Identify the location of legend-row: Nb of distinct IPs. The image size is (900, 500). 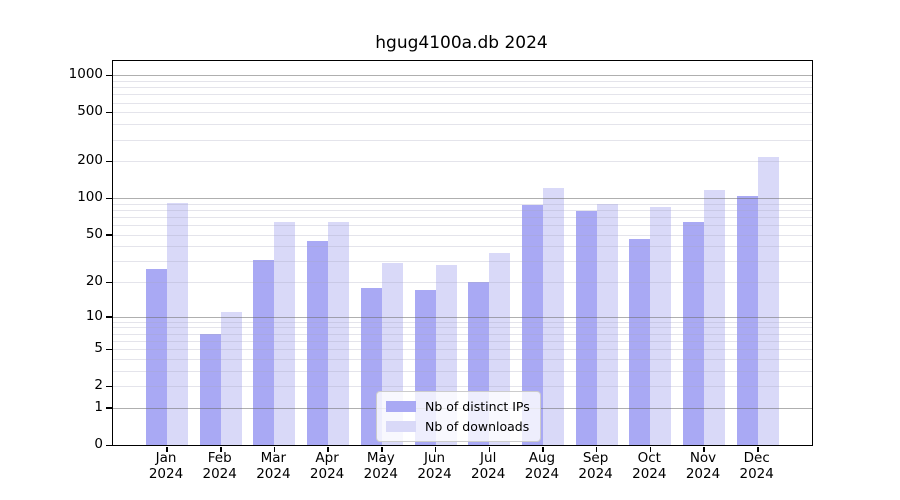
(458, 406).